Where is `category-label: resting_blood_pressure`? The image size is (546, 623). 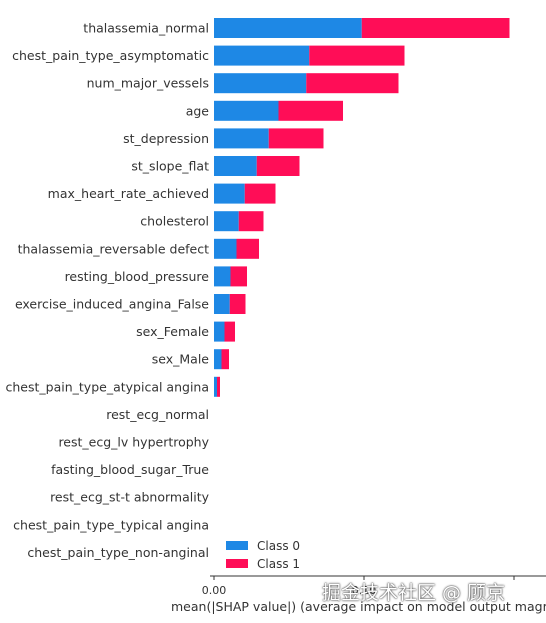
category-label: resting_blood_pressure is located at coordinates (137, 276).